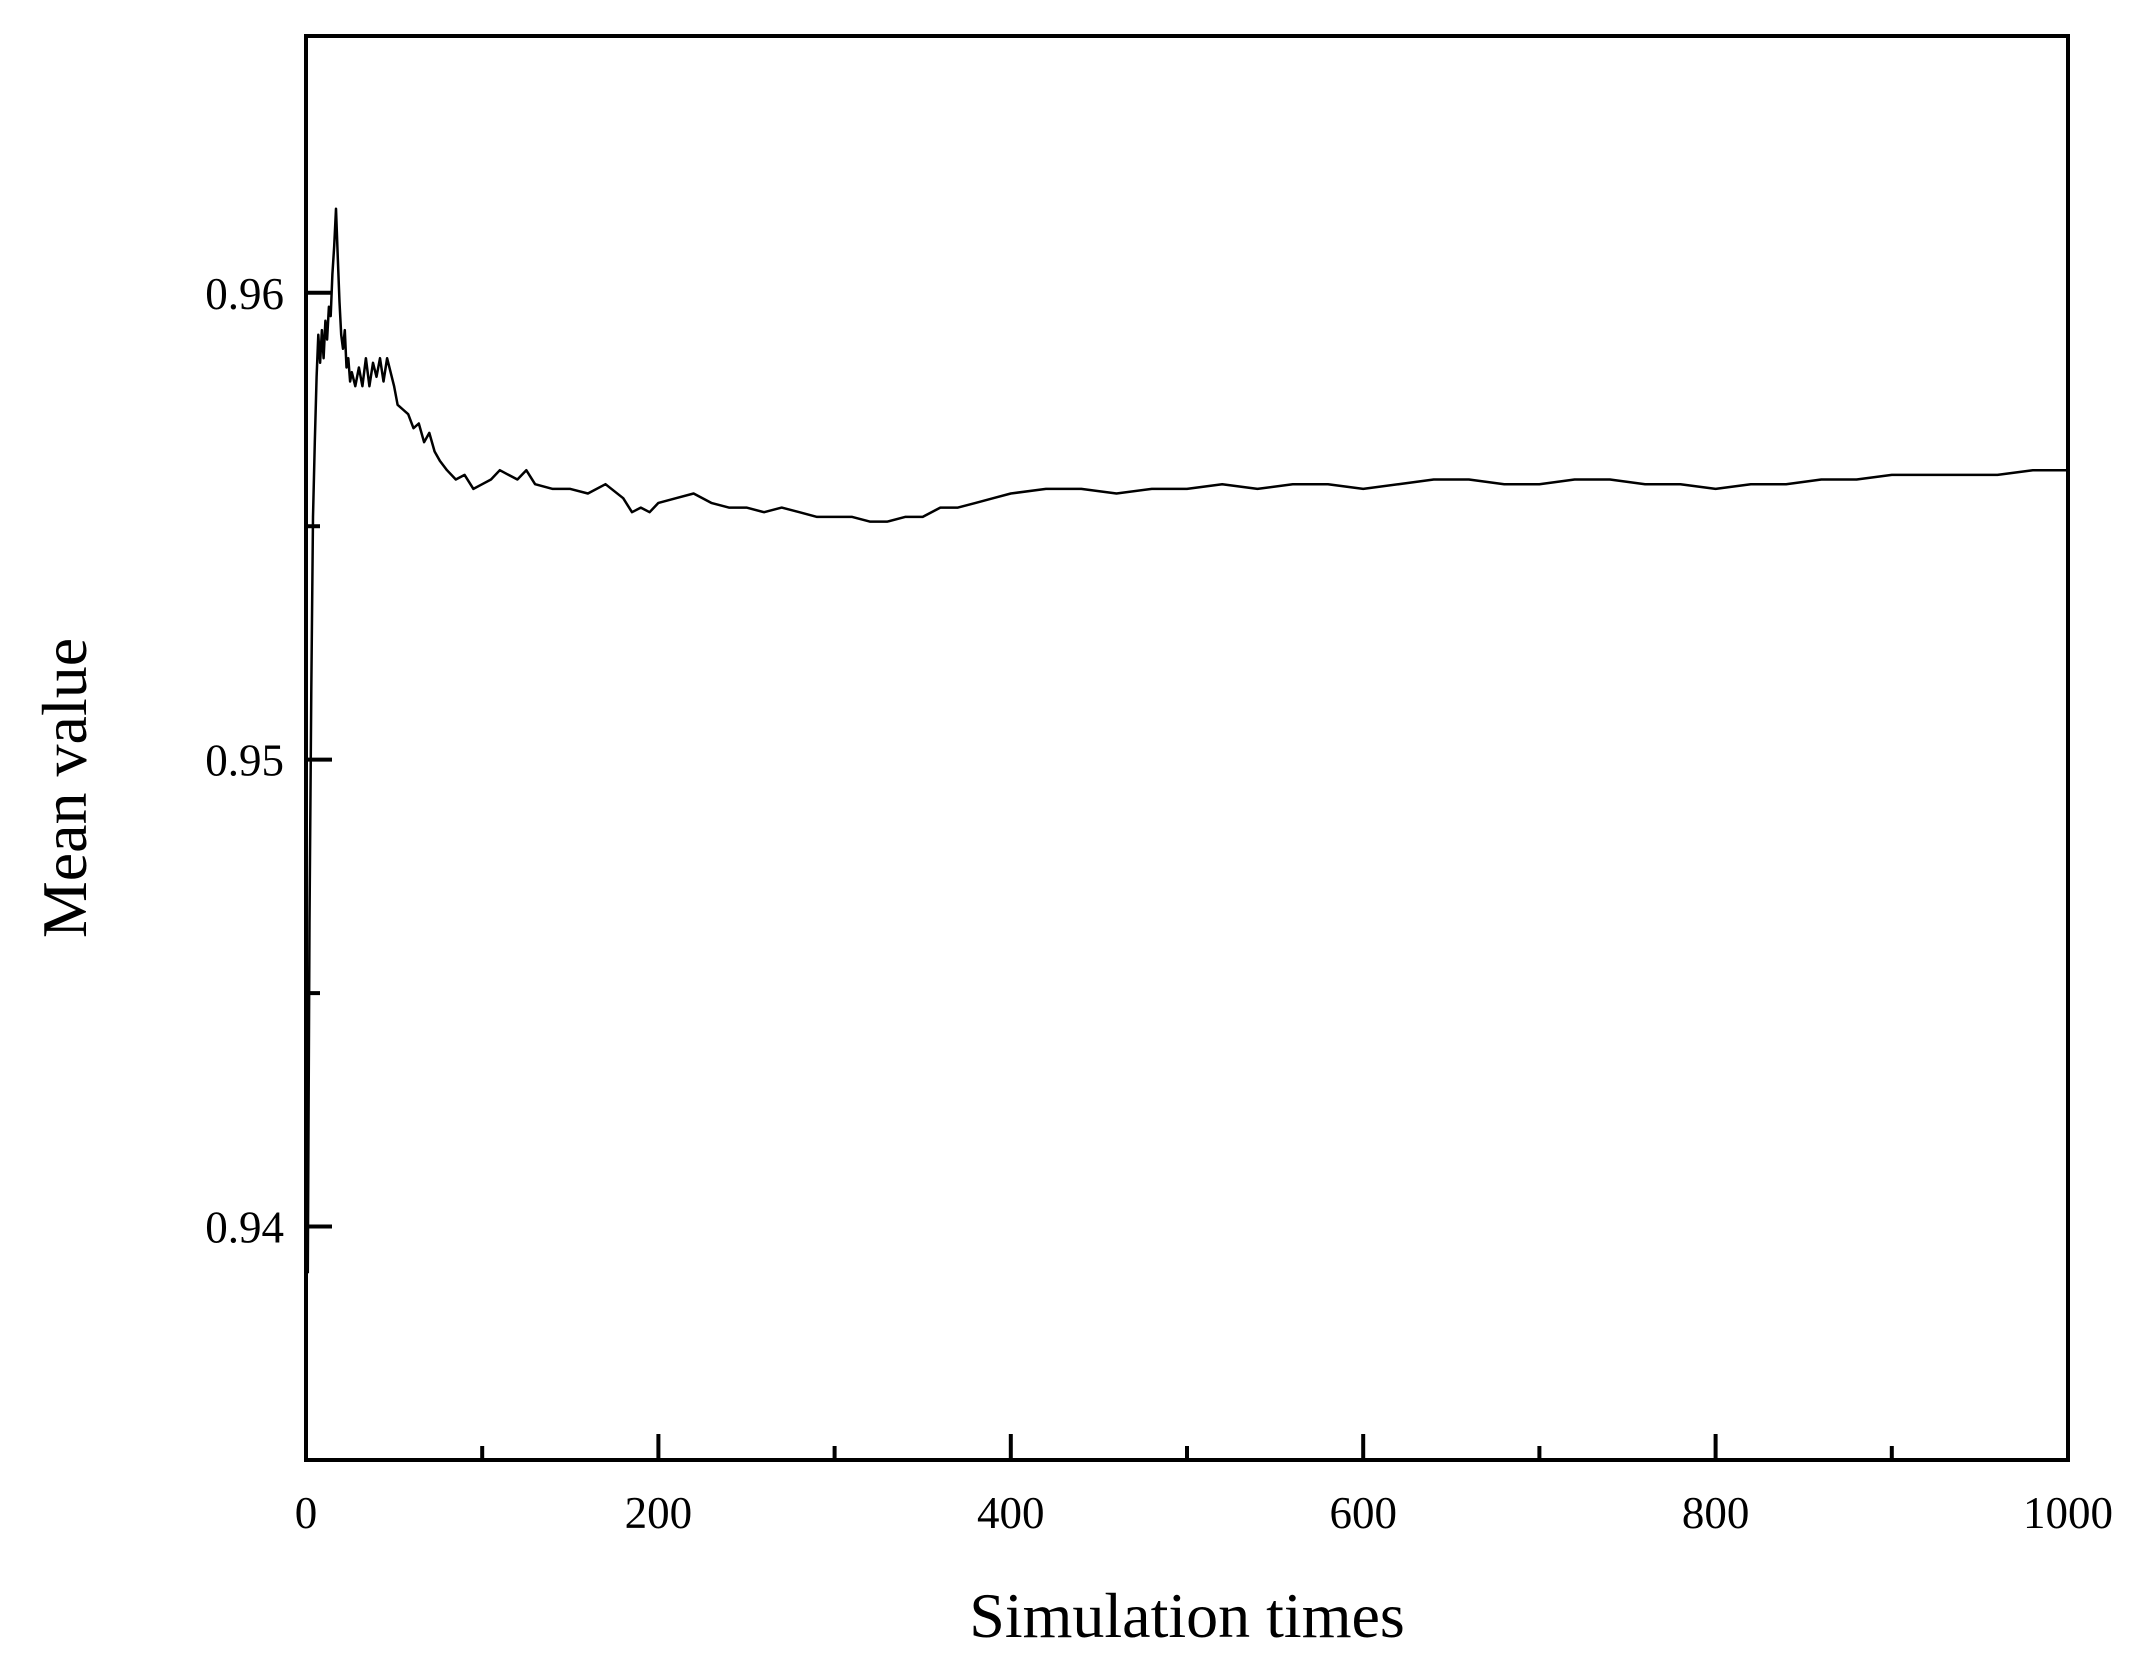  I want to click on x-axis-tick-labels: 0 200 400 600 800 1000, so click(1204, 1513).